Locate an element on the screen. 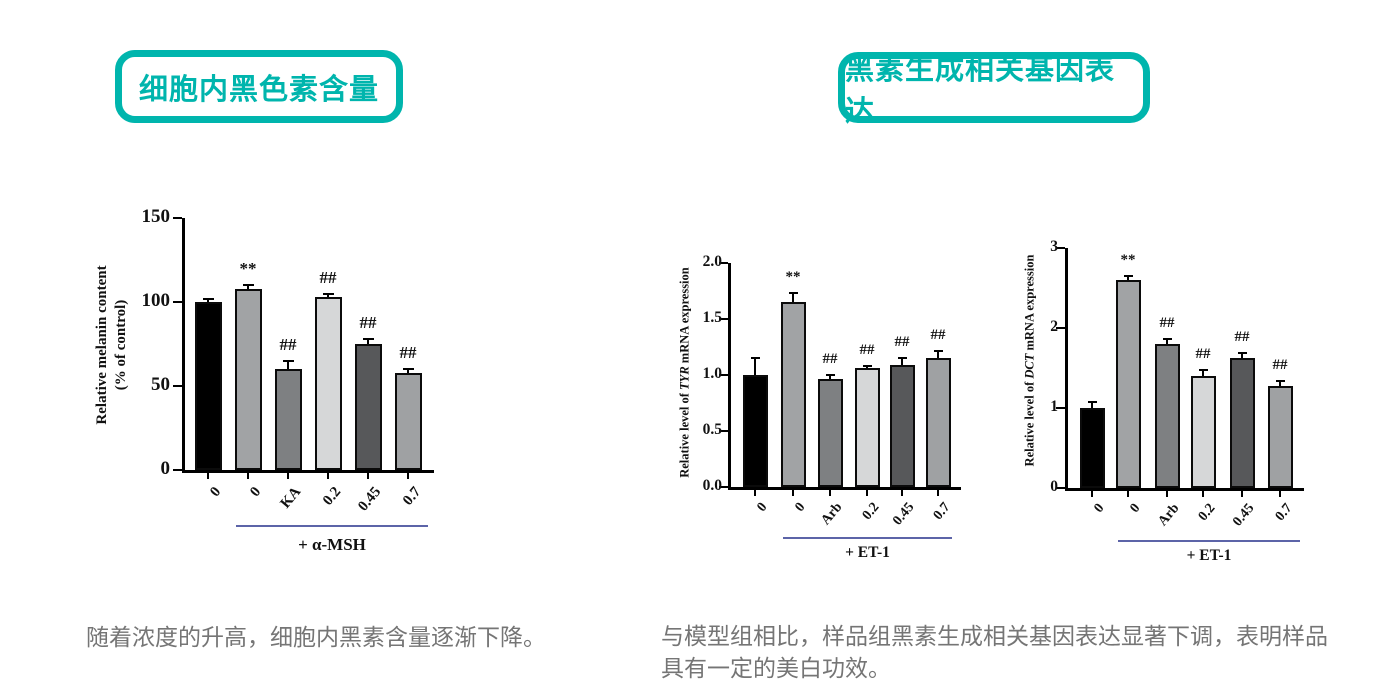  group-label: + ET-1 is located at coordinates (1209, 555).